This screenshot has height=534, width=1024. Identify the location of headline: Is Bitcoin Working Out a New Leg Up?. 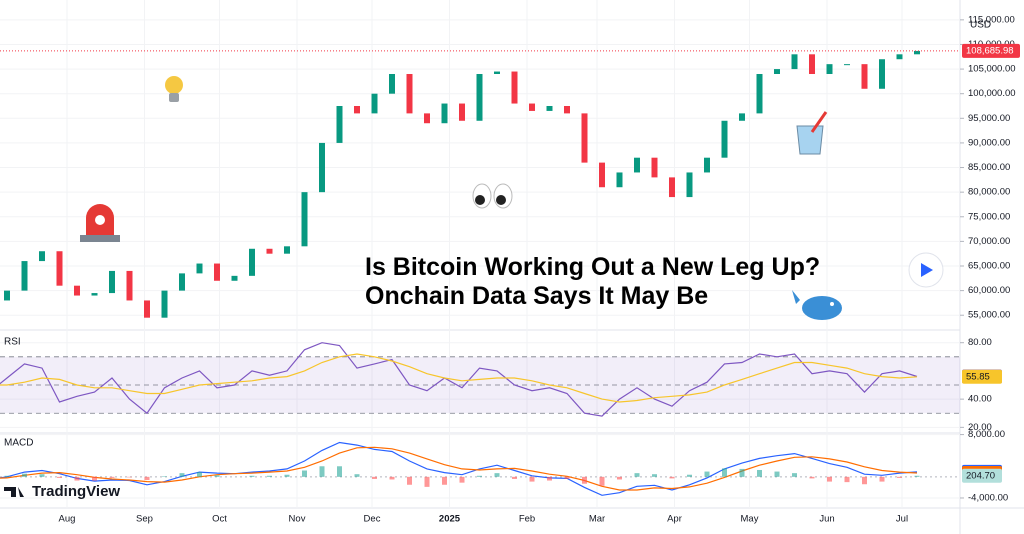
(592, 267).